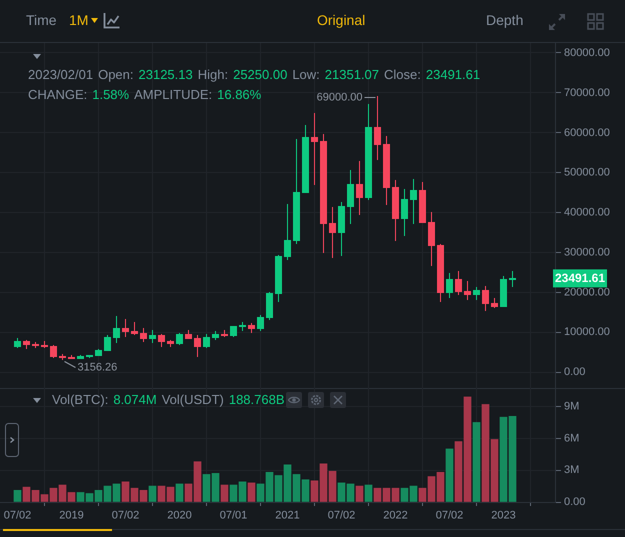  I want to click on annotation: Low:, so click(306, 75).